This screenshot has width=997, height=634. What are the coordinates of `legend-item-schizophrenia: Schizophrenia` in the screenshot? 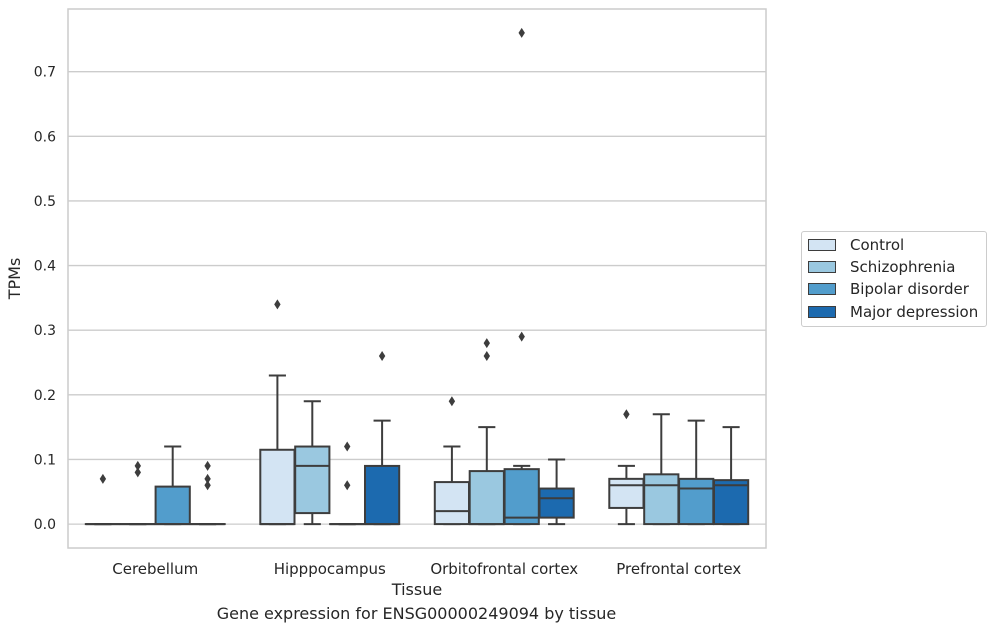 It's located at (881, 267).